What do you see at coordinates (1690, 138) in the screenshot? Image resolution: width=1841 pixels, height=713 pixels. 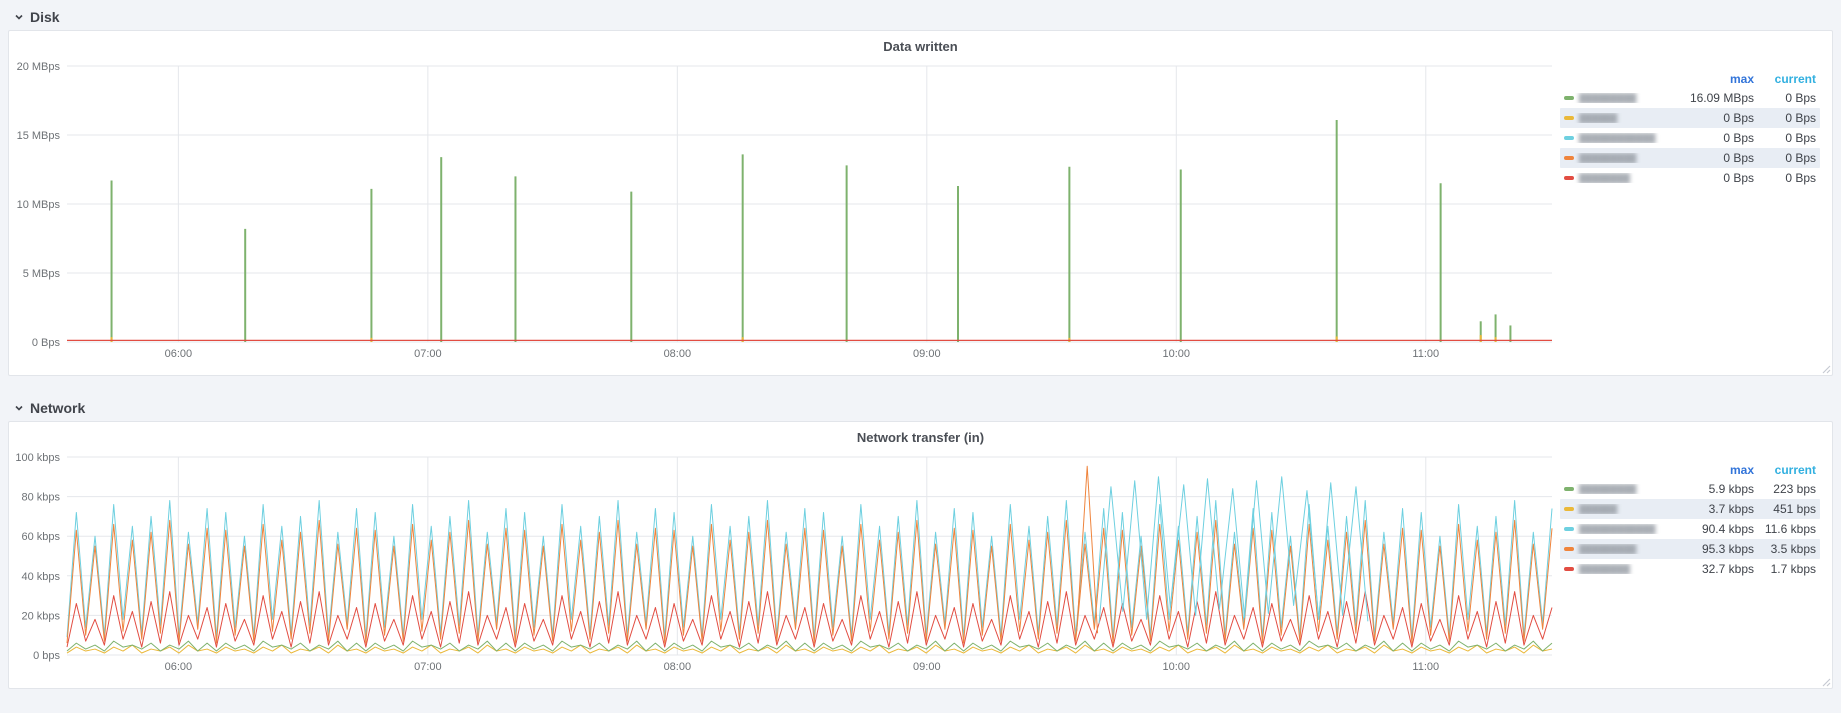 I see `legend-row: ████████████ 0 Bps 0 Bps` at bounding box center [1690, 138].